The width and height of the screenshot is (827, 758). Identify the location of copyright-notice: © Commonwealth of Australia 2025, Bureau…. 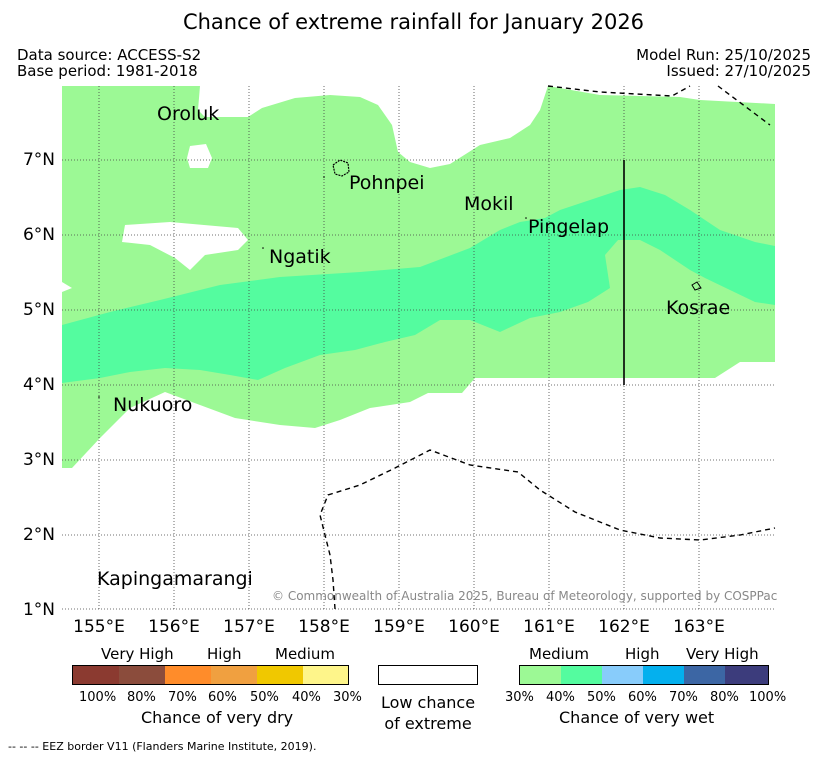
(525, 596).